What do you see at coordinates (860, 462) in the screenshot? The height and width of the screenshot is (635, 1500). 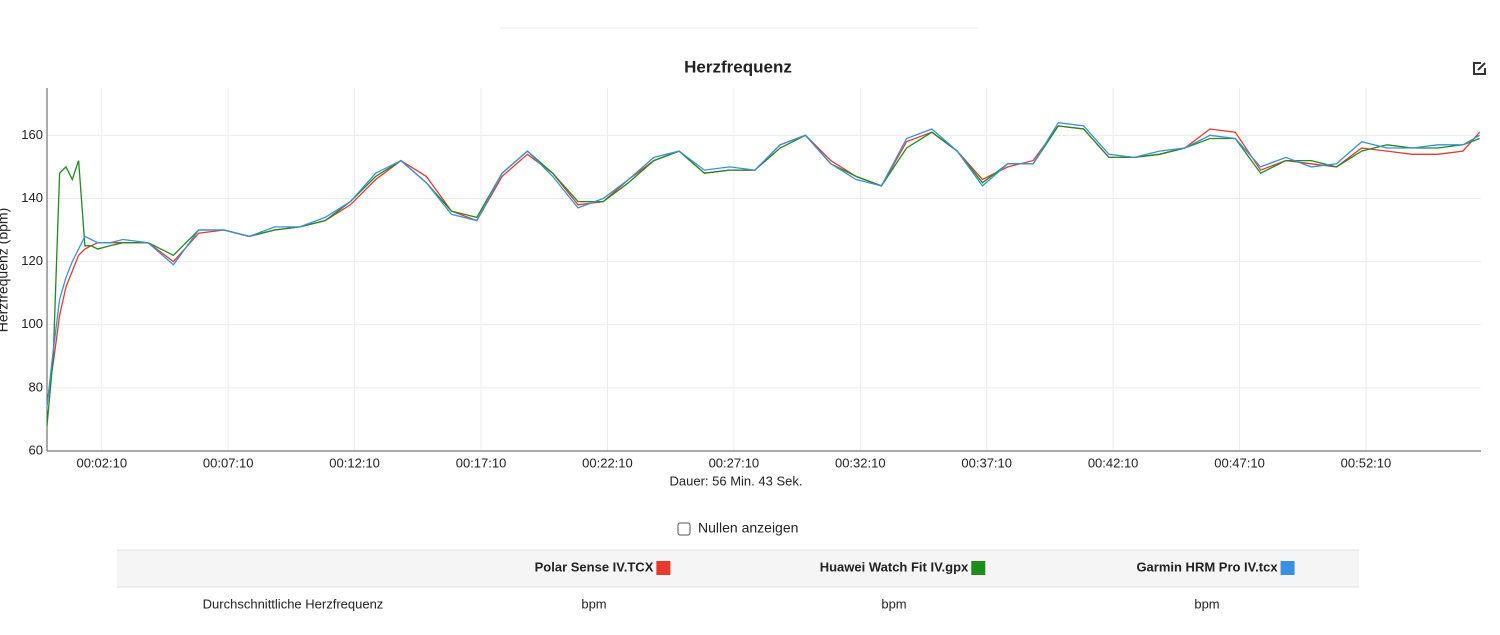 I see `x-tick-label: 00:32:10` at bounding box center [860, 462].